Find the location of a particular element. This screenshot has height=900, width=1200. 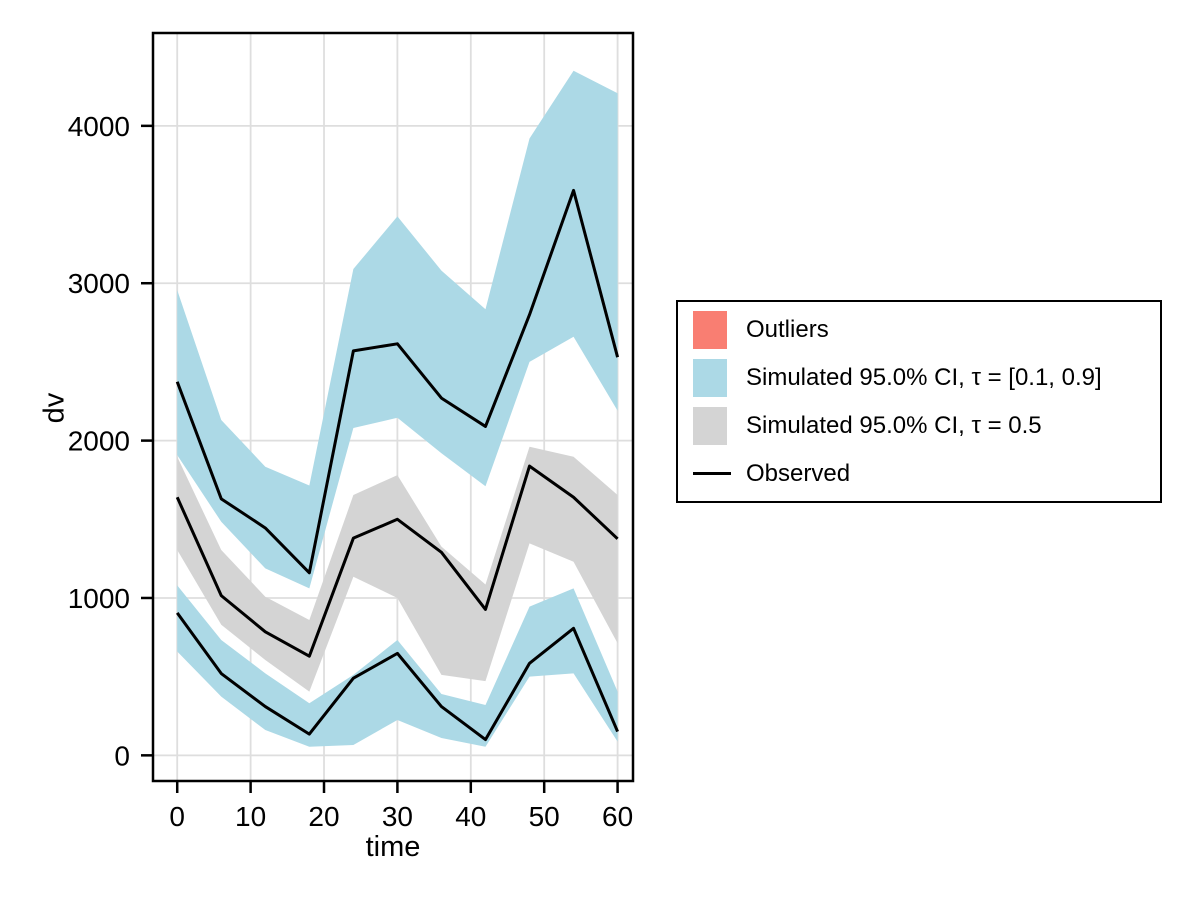

legend-item-label: Simulated 95.0% CI, τ = 0.5 is located at coordinates (894, 425).